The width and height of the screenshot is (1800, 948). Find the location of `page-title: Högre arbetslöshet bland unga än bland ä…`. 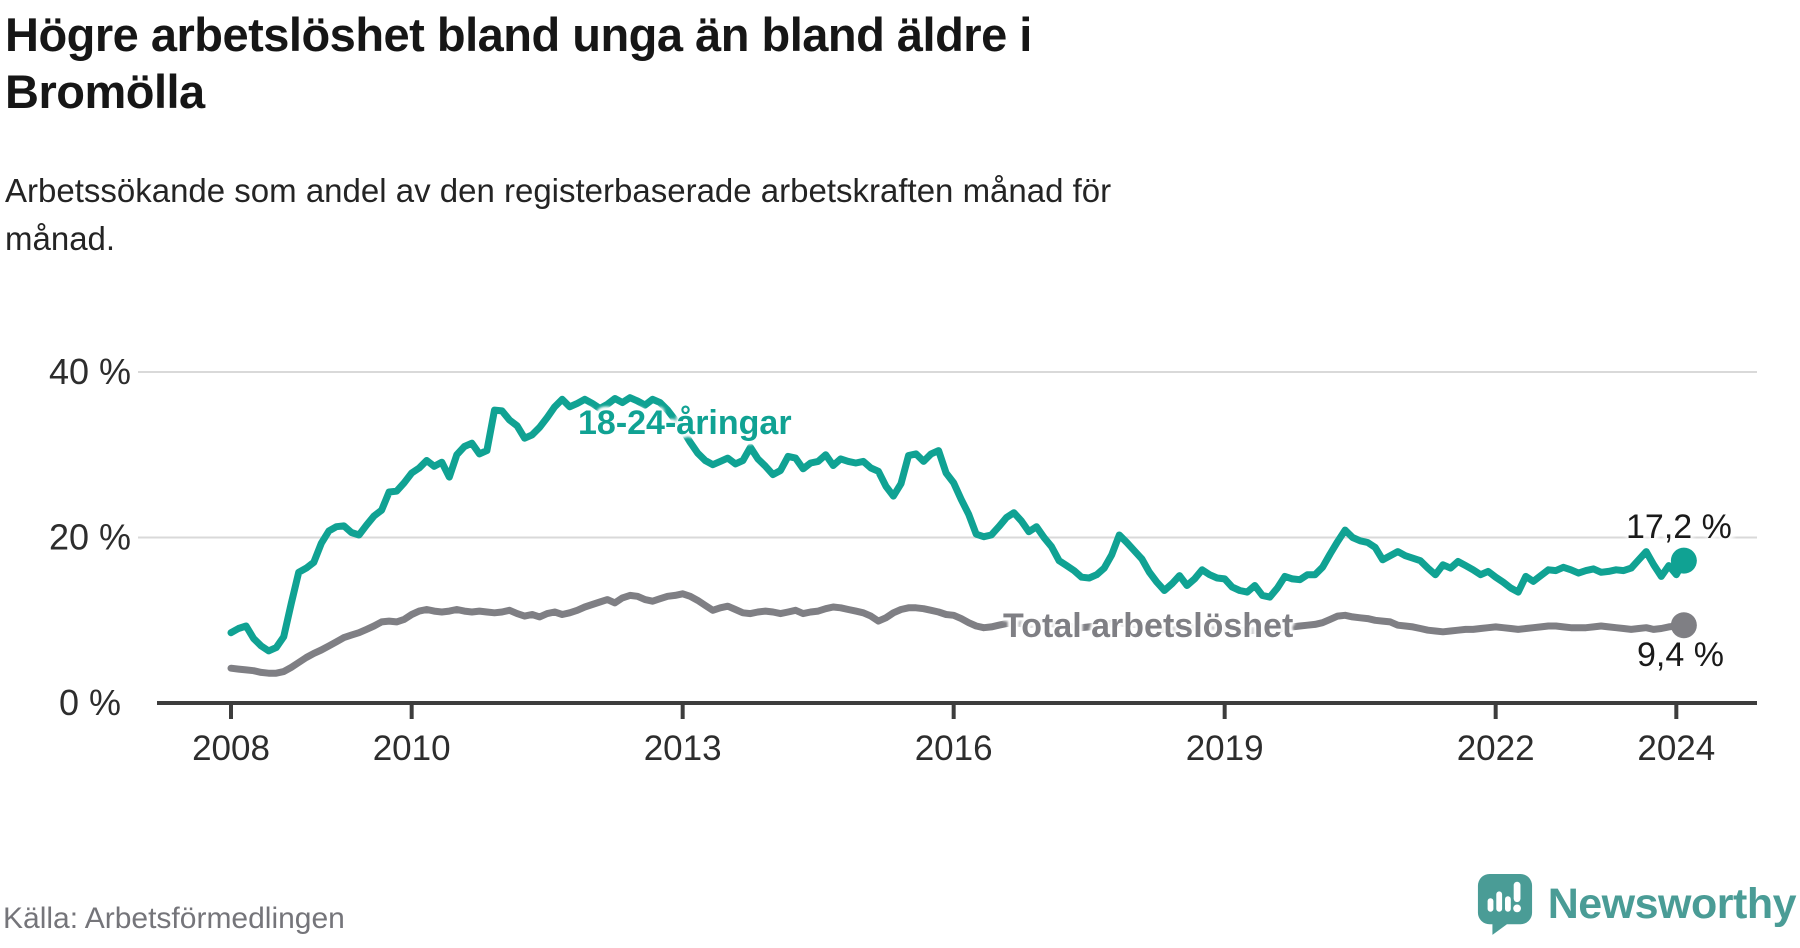

page-title: Högre arbetslöshet bland unga än bland ä… is located at coordinates (755, 63).